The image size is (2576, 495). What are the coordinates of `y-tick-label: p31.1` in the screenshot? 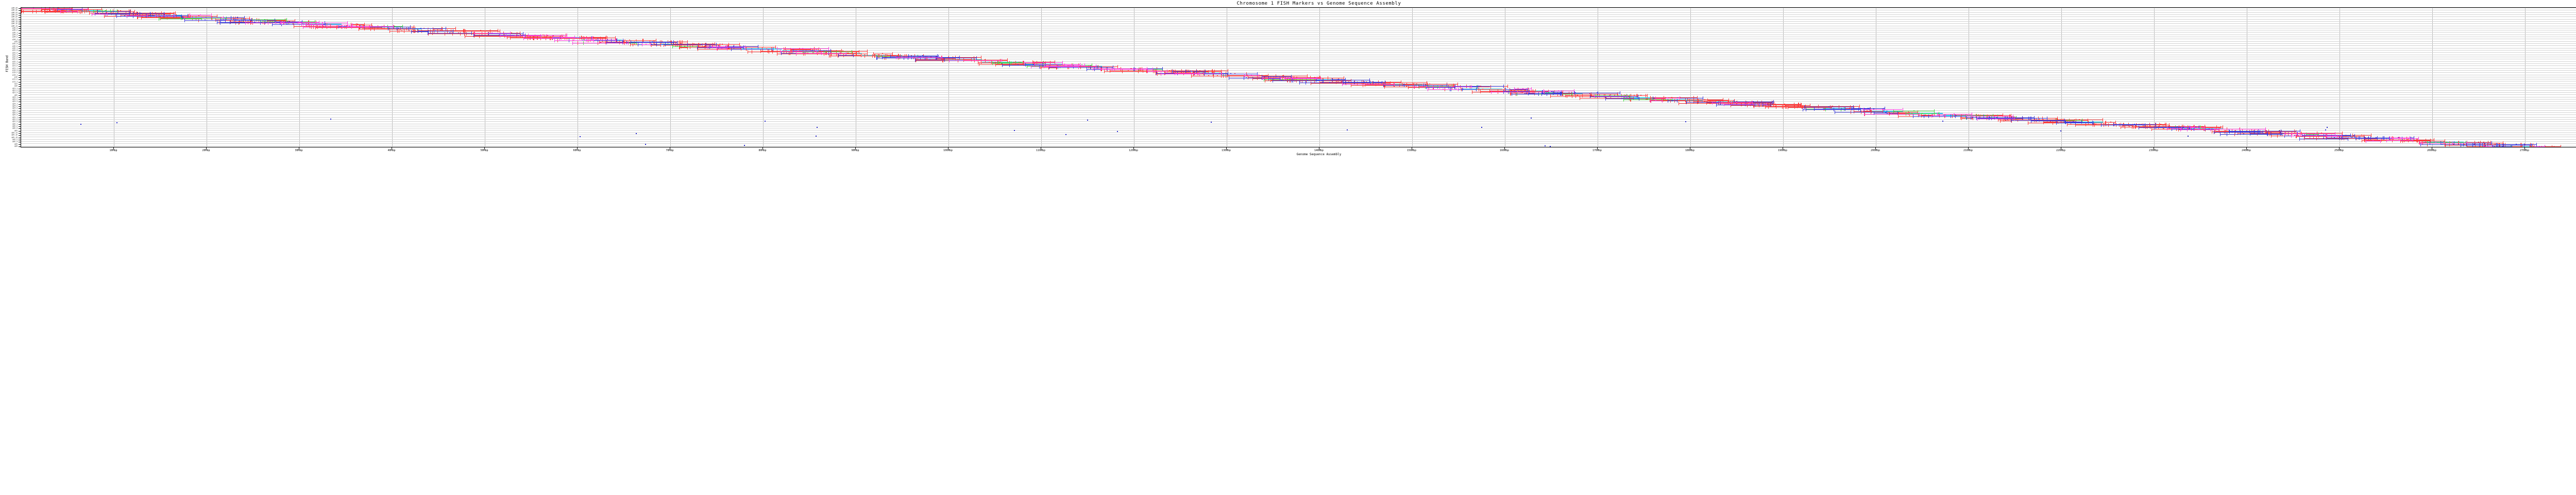 It's located at (15, 55).